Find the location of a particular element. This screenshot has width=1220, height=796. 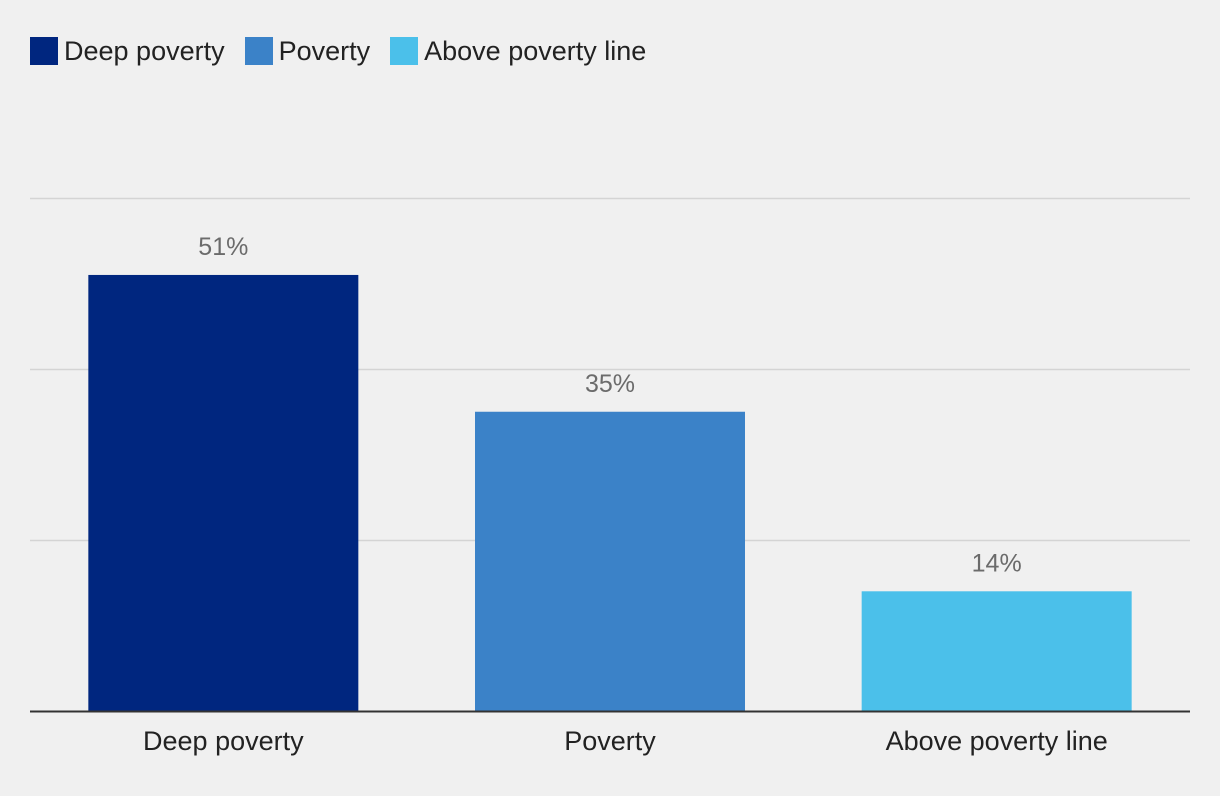

legend-item-poverty: Poverty is located at coordinates (307, 51).